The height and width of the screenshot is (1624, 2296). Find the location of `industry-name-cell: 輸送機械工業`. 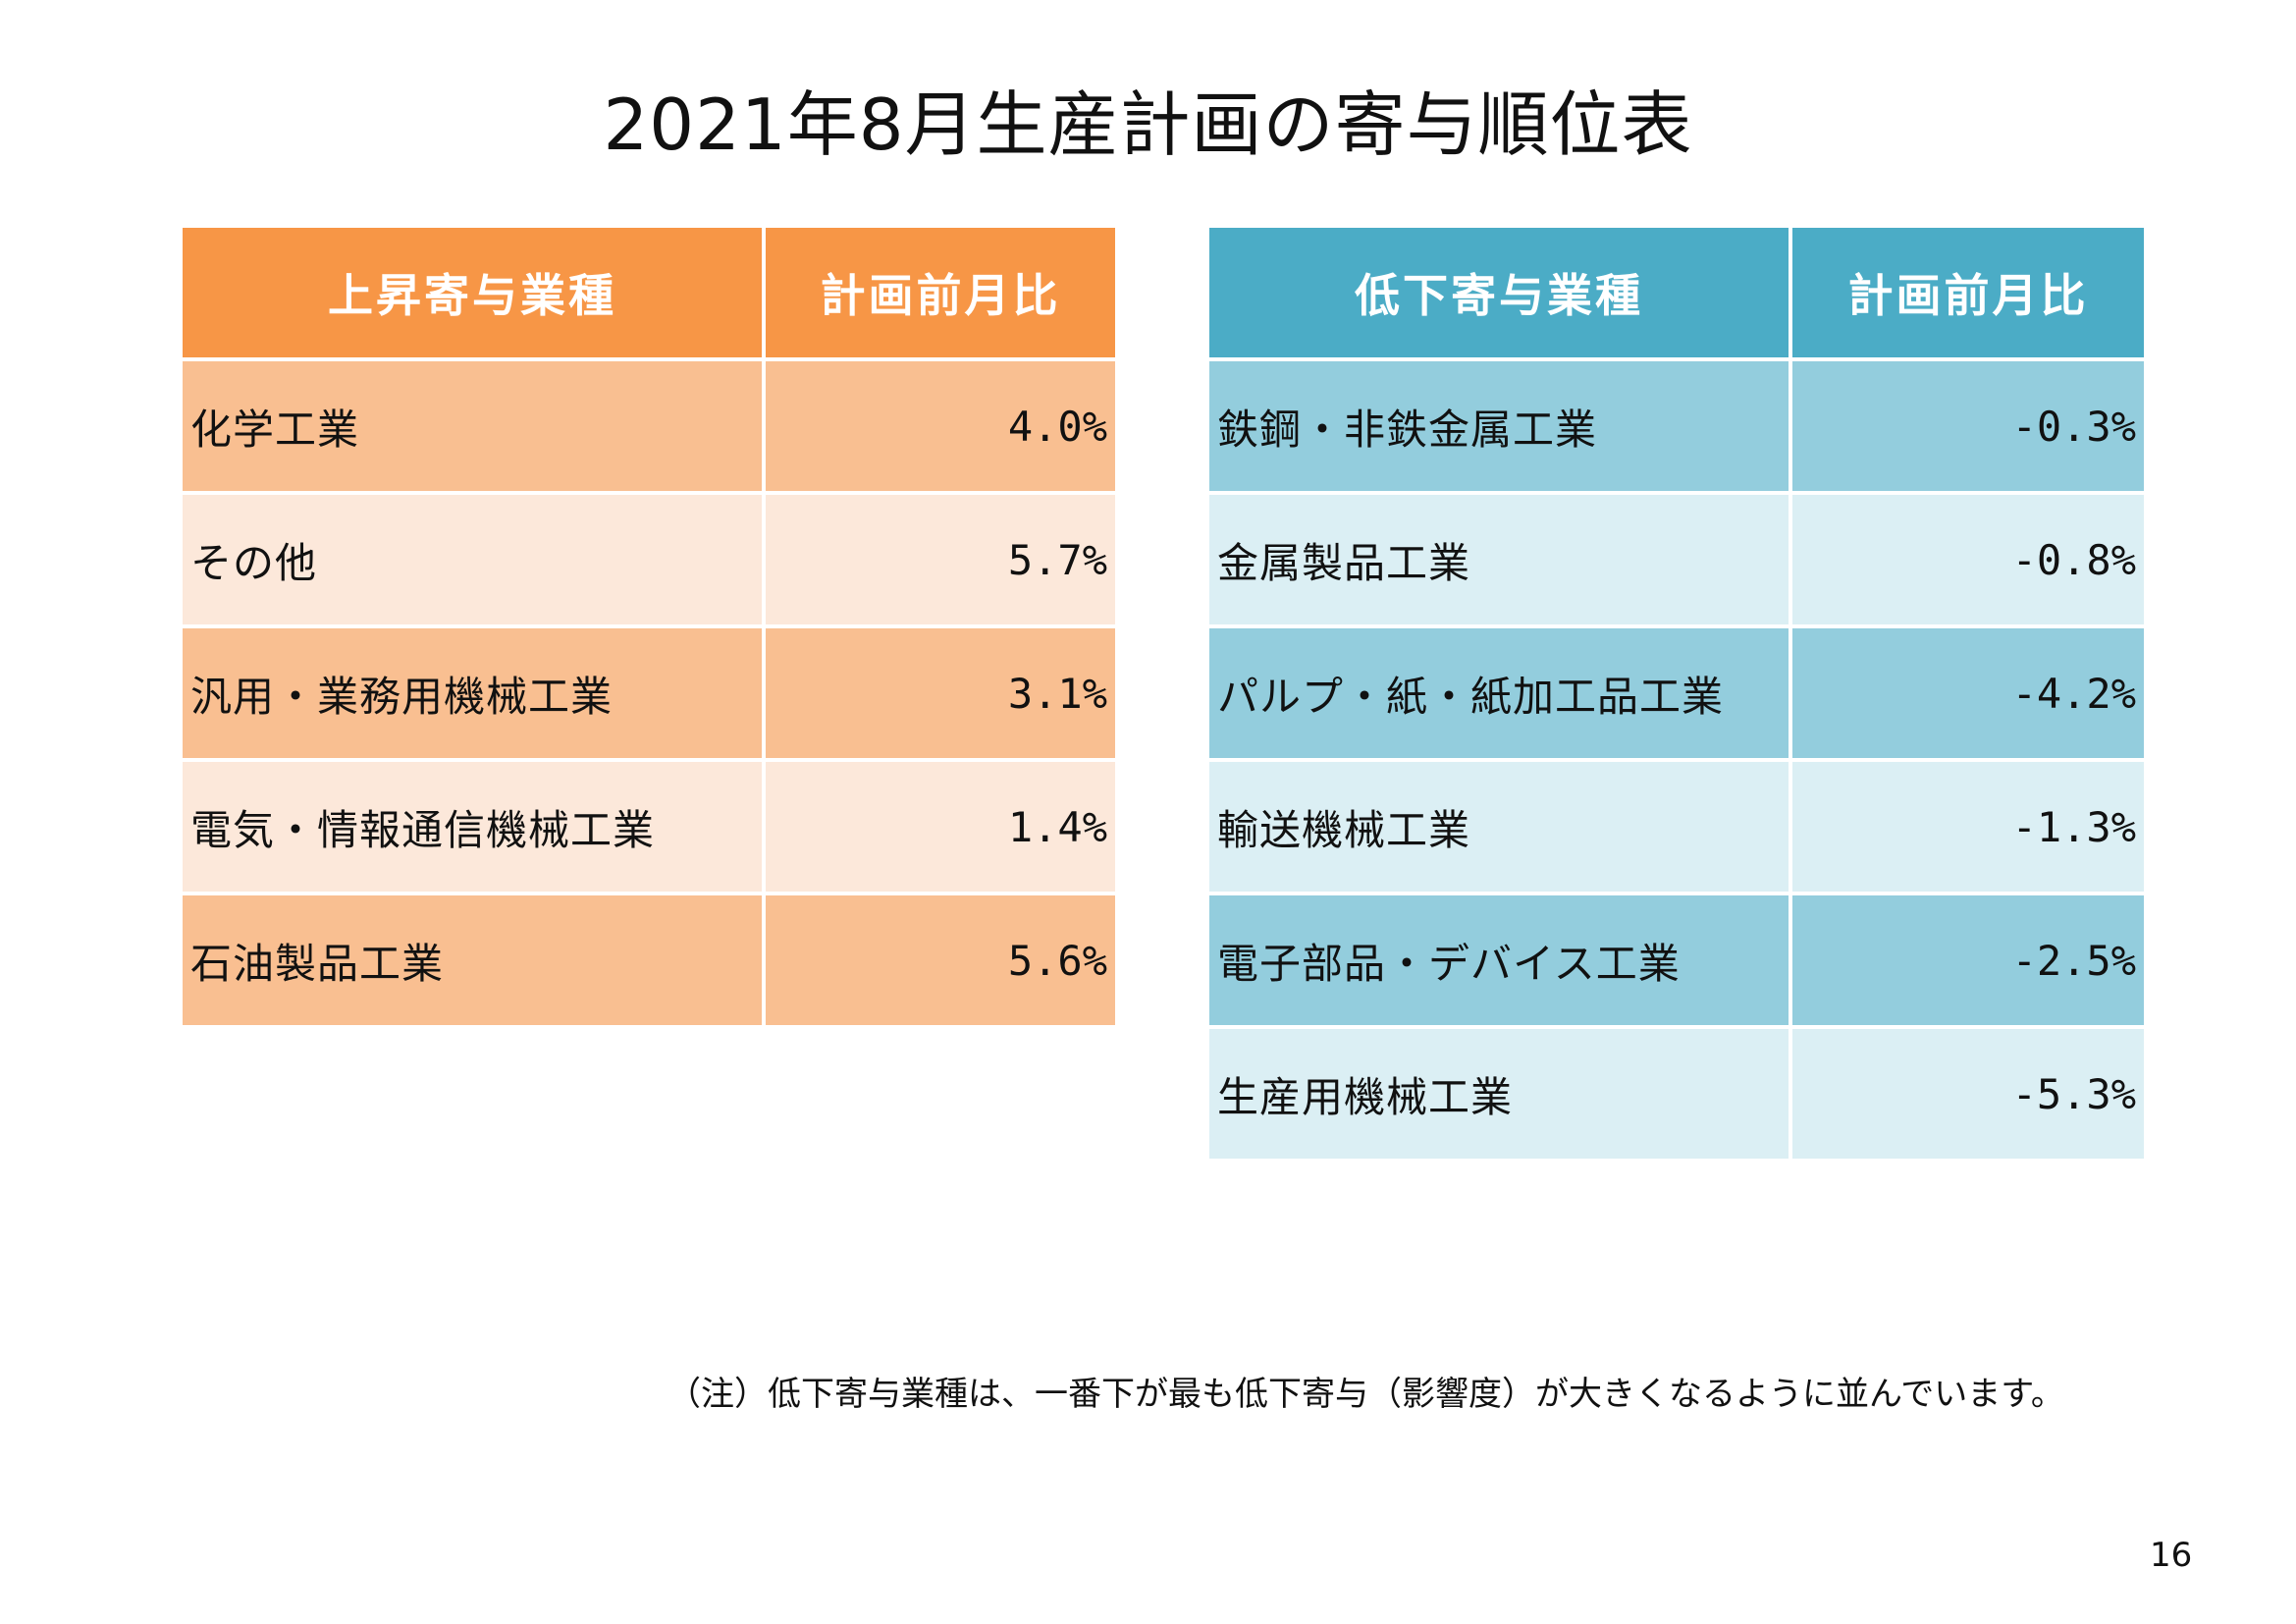

industry-name-cell: 輸送機械工業 is located at coordinates (1498, 826).